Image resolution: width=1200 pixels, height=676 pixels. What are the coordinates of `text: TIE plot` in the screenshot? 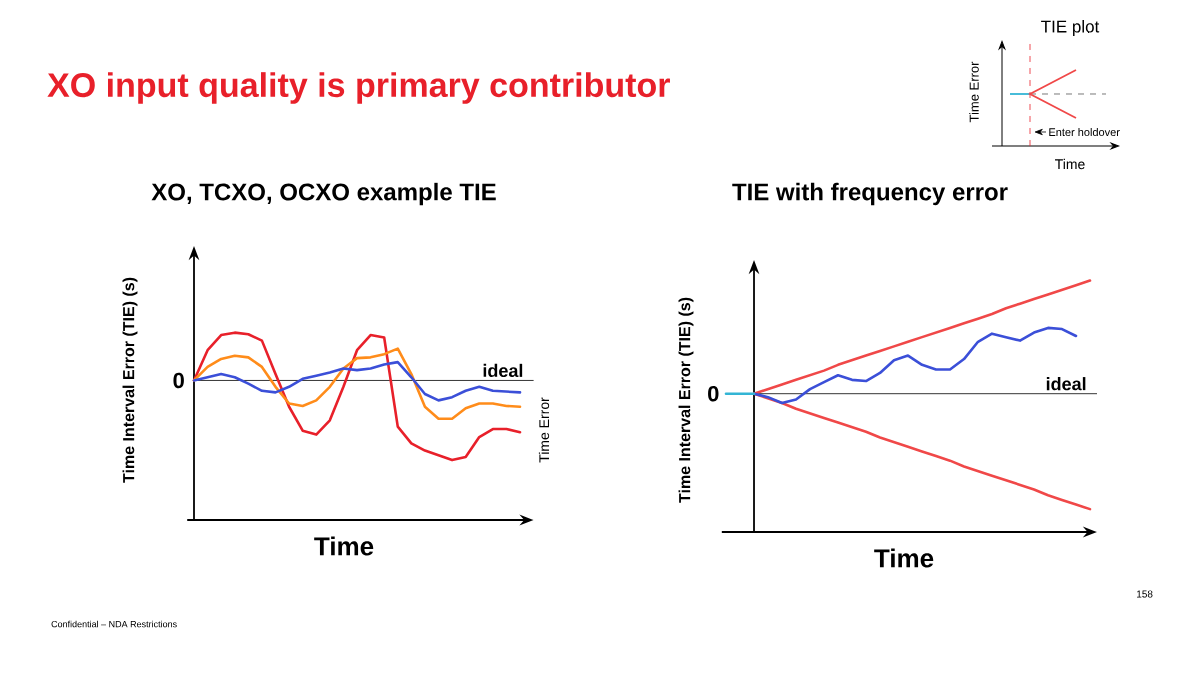 It's located at (1070, 28).